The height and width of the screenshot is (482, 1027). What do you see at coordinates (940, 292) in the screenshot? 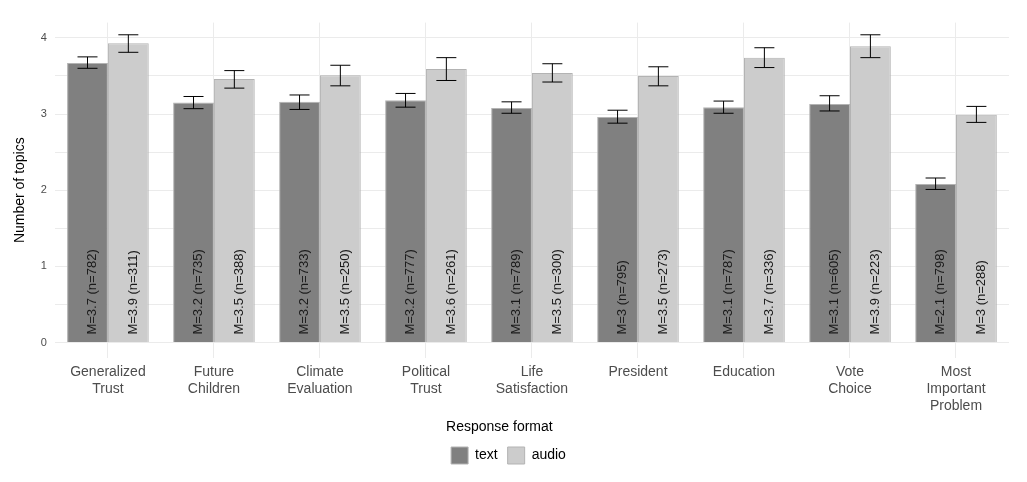
I see `data-label: M=2.1 (n=798)` at bounding box center [940, 292].